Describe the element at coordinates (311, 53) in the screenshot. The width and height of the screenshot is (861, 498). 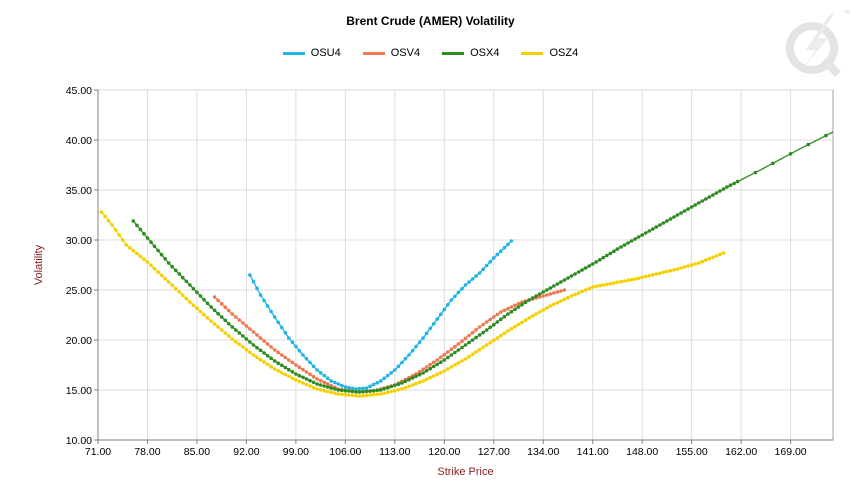
I see `legend-item-osu4: OSU4` at that location.